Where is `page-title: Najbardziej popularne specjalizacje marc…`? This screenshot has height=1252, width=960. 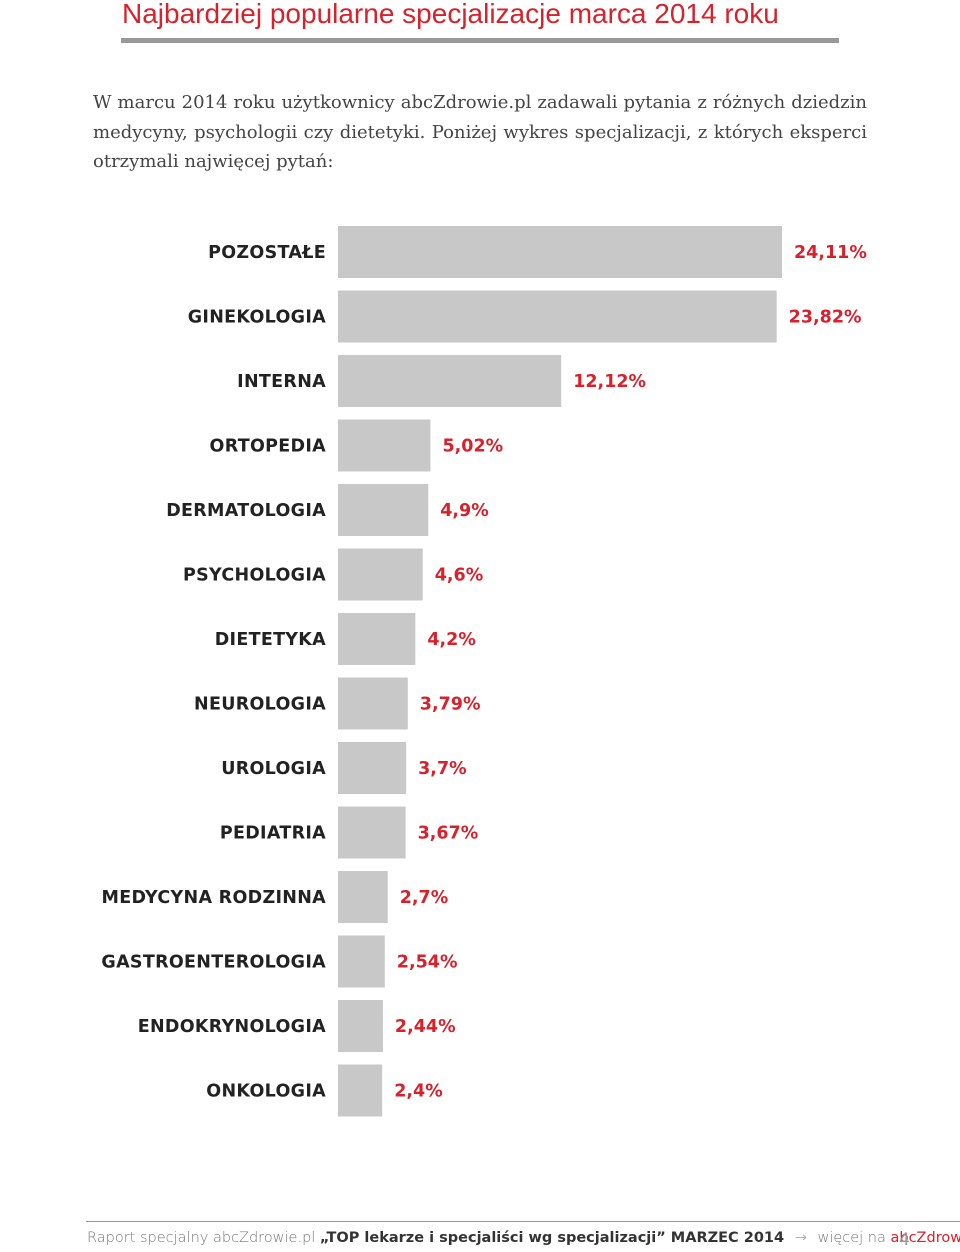 page-title: Najbardziej popularne specjalizacje marc… is located at coordinates (450, 14).